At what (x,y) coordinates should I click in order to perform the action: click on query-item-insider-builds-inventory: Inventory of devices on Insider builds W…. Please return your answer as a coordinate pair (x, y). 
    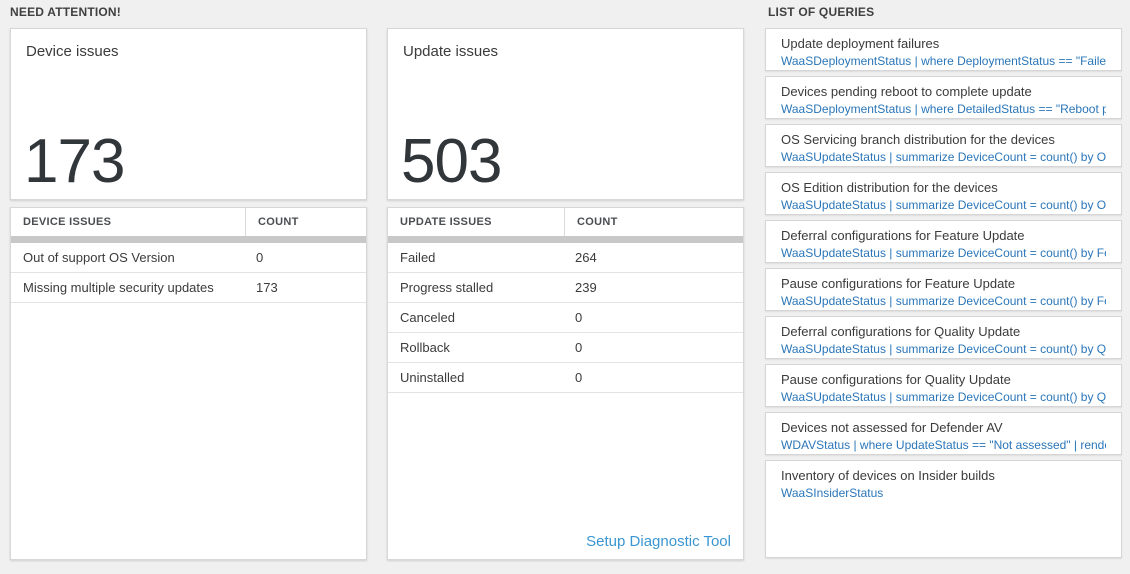
    Looking at the image, I should click on (943, 509).